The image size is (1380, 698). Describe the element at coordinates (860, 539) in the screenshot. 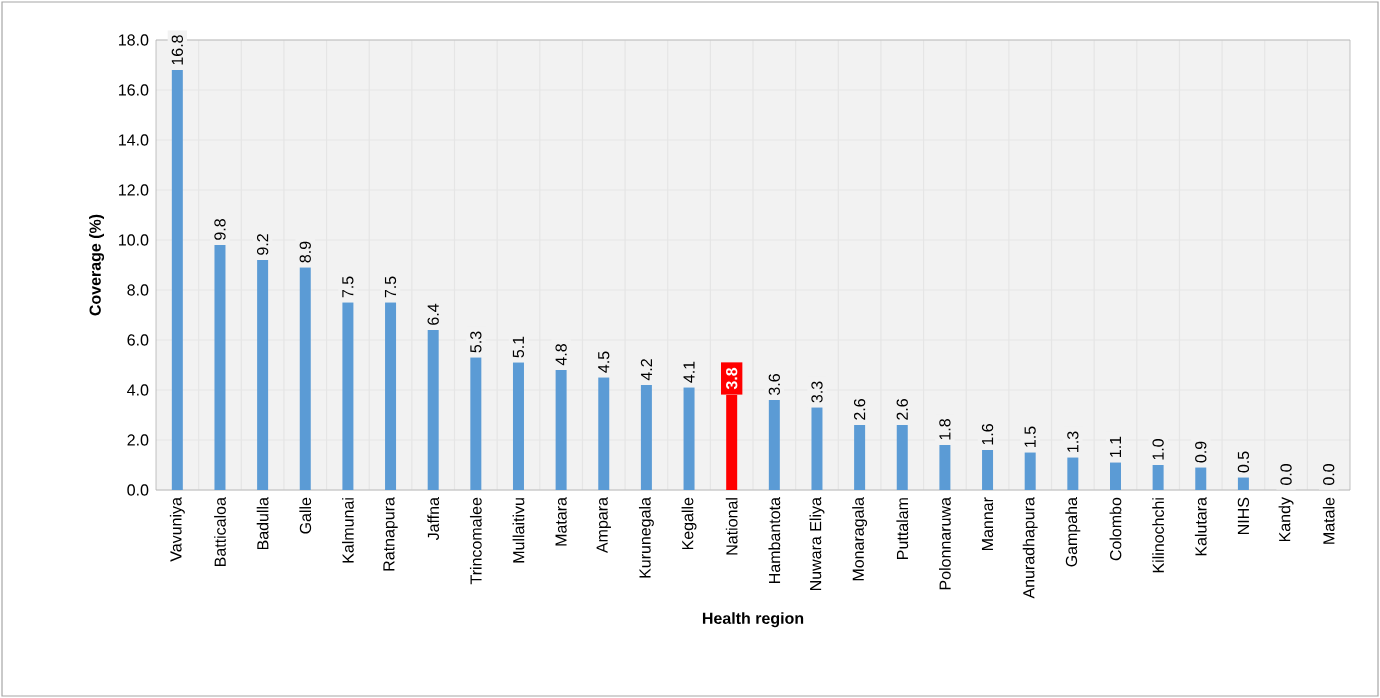

I see `x-tick-label: Monaragala` at that location.